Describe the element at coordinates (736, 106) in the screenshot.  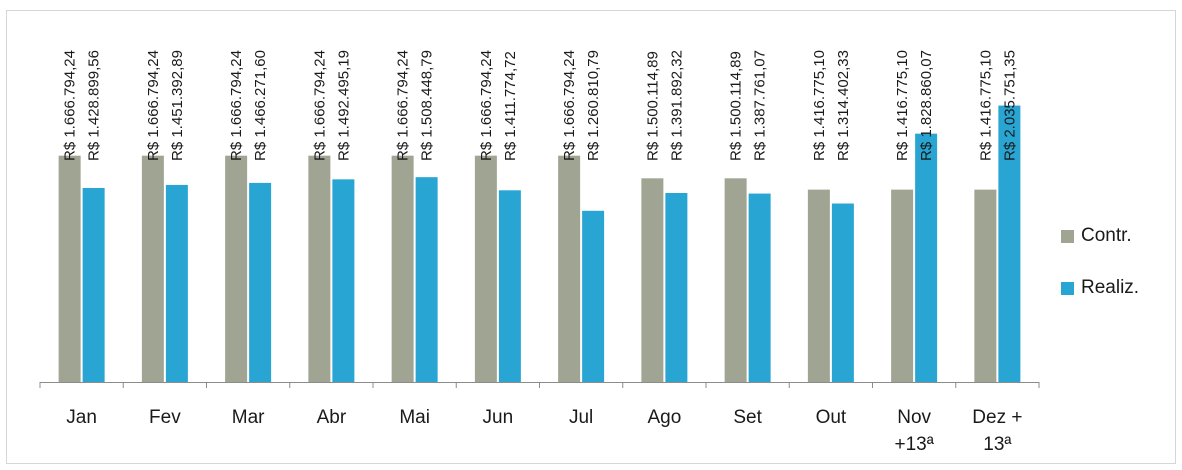
I see `value-label-contr-8: R$ 1.500.114,89` at that location.